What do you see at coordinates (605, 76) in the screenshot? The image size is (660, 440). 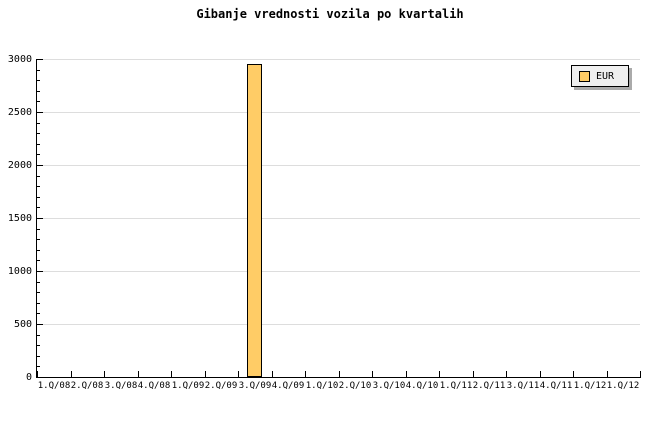 I see `legend-label-eur: EUR` at bounding box center [605, 76].